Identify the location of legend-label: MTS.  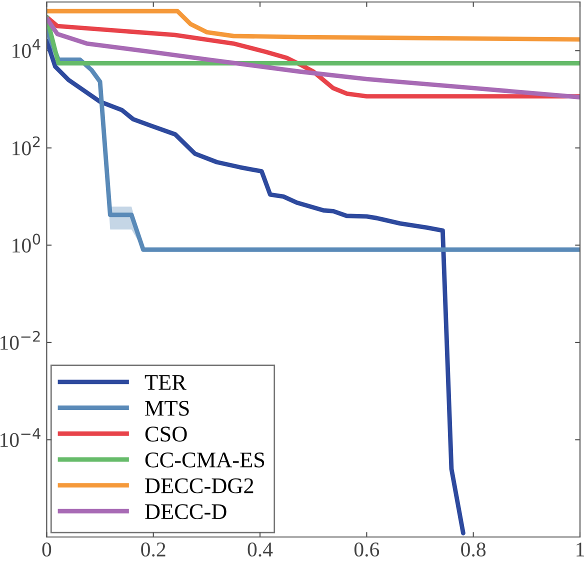
(167, 408).